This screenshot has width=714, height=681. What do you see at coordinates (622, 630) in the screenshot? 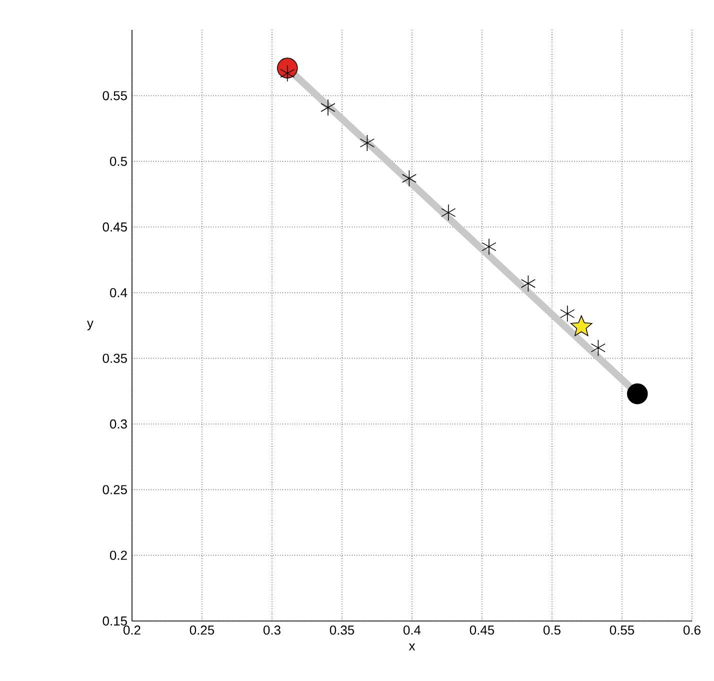
I see `x-tick-label: 0.55` at bounding box center [622, 630].